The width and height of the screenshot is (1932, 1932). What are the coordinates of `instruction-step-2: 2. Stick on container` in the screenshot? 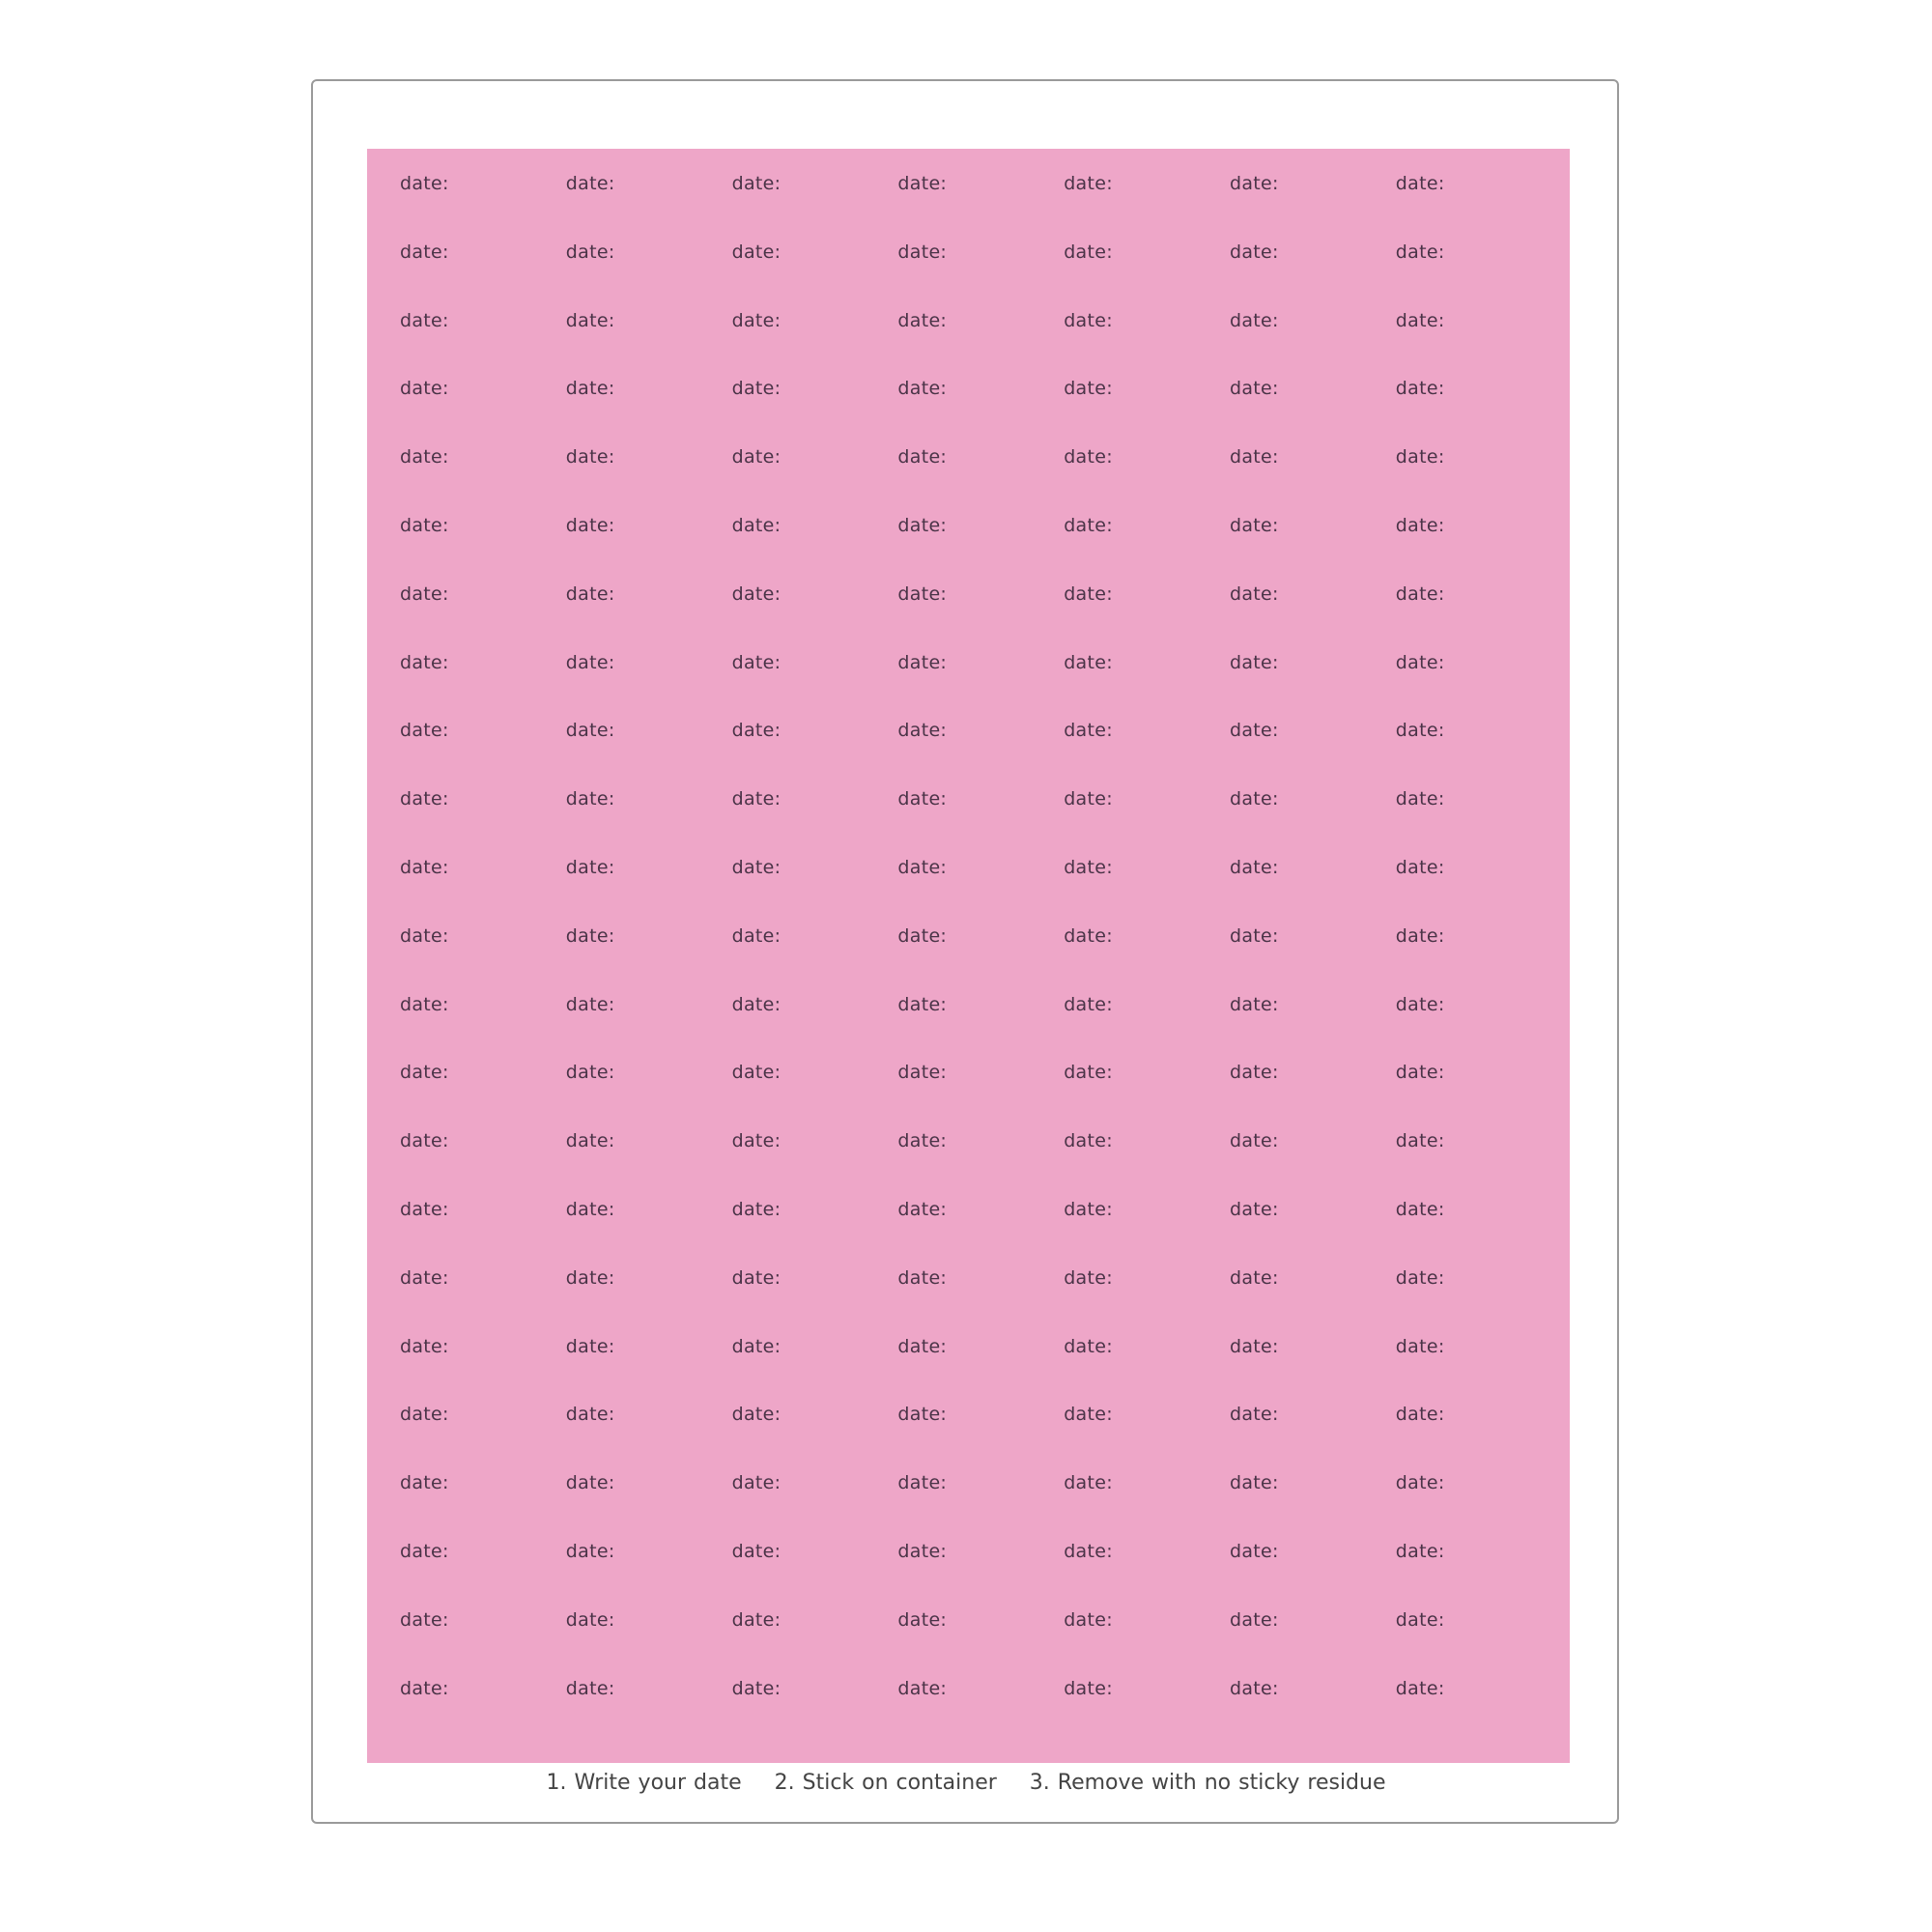 It's located at (885, 1783).